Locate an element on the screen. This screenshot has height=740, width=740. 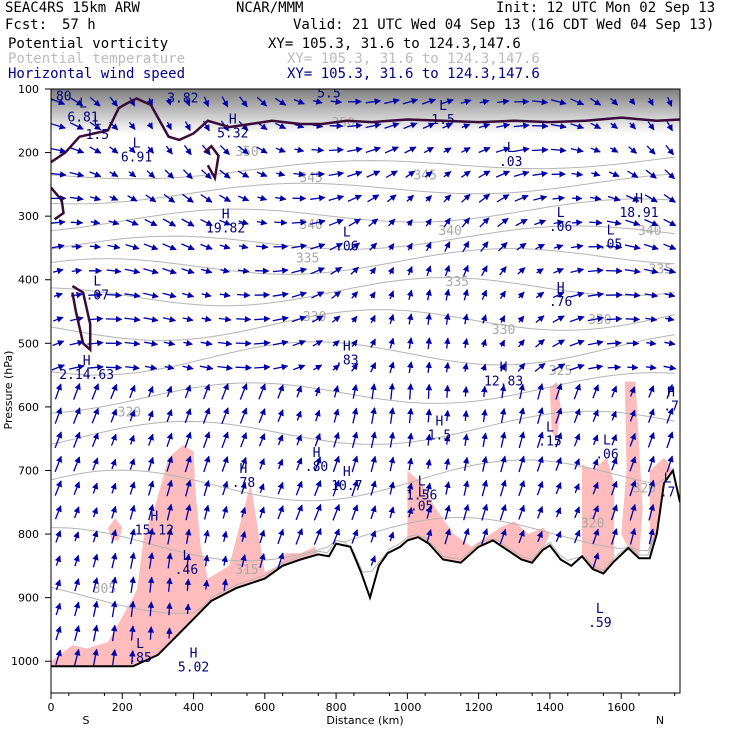
y-tick-label: 700 is located at coordinates (28, 470).